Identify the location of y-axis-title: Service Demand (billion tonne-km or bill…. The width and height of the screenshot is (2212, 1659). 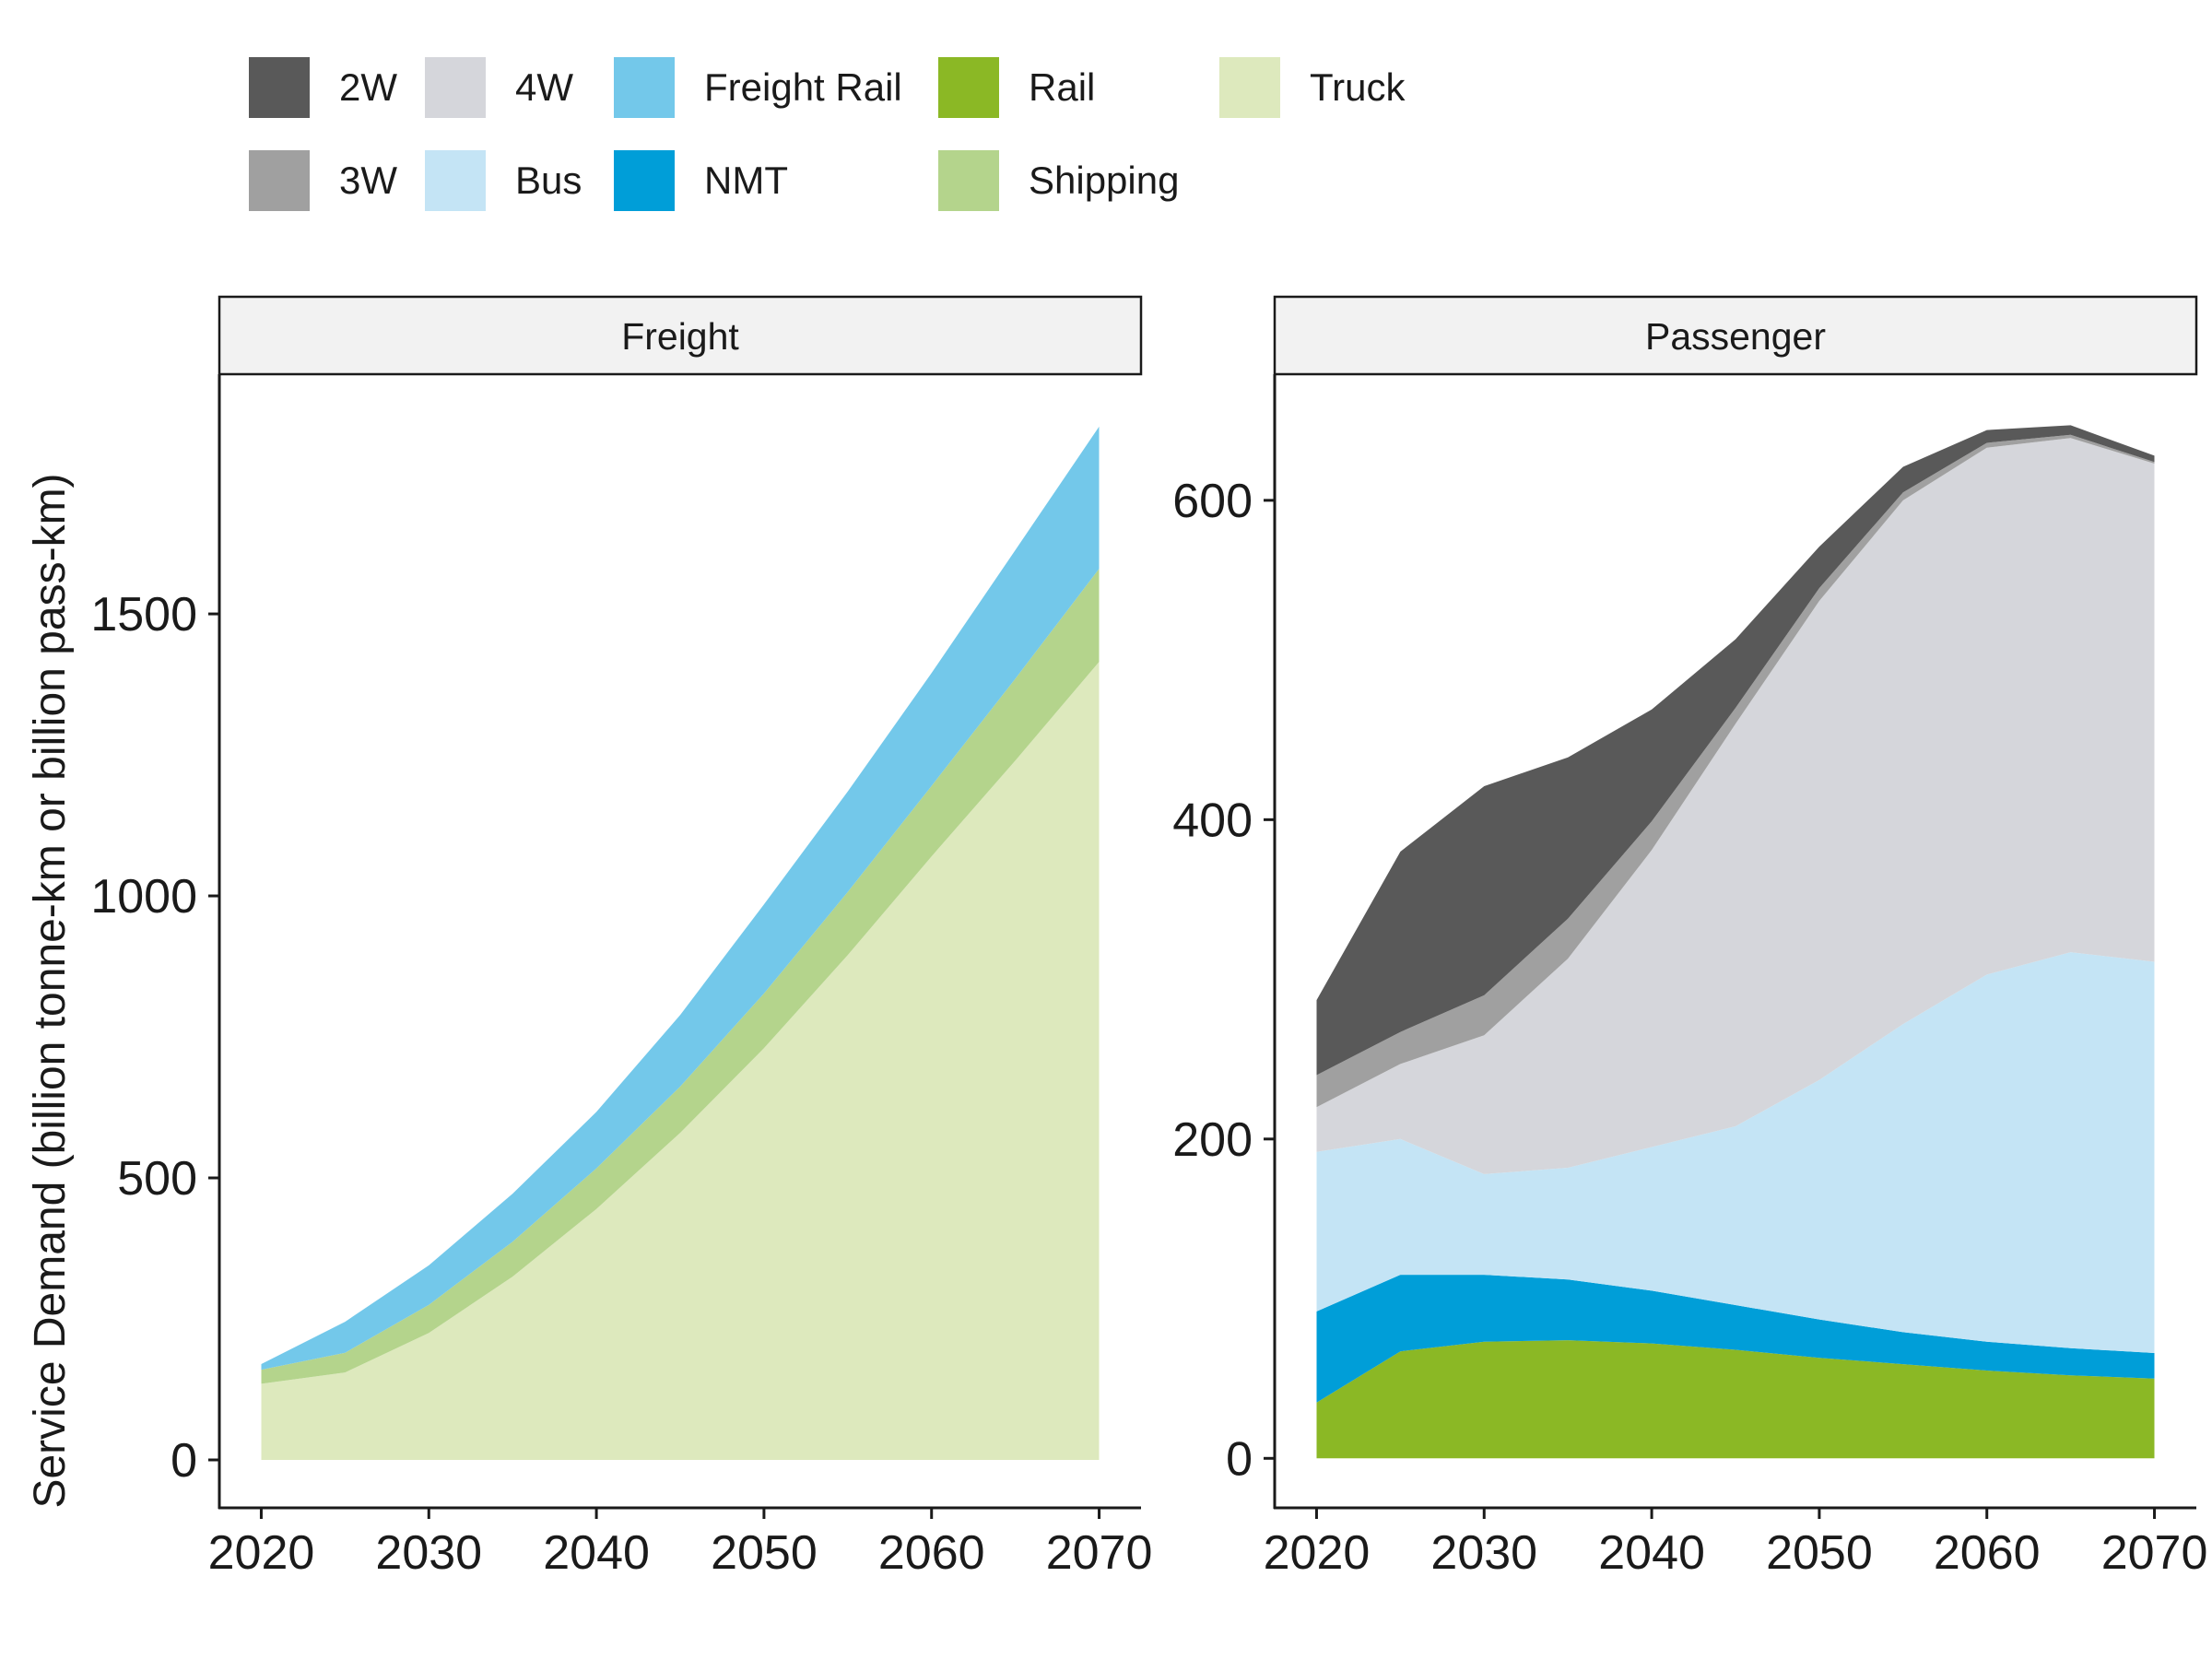
(50, 990).